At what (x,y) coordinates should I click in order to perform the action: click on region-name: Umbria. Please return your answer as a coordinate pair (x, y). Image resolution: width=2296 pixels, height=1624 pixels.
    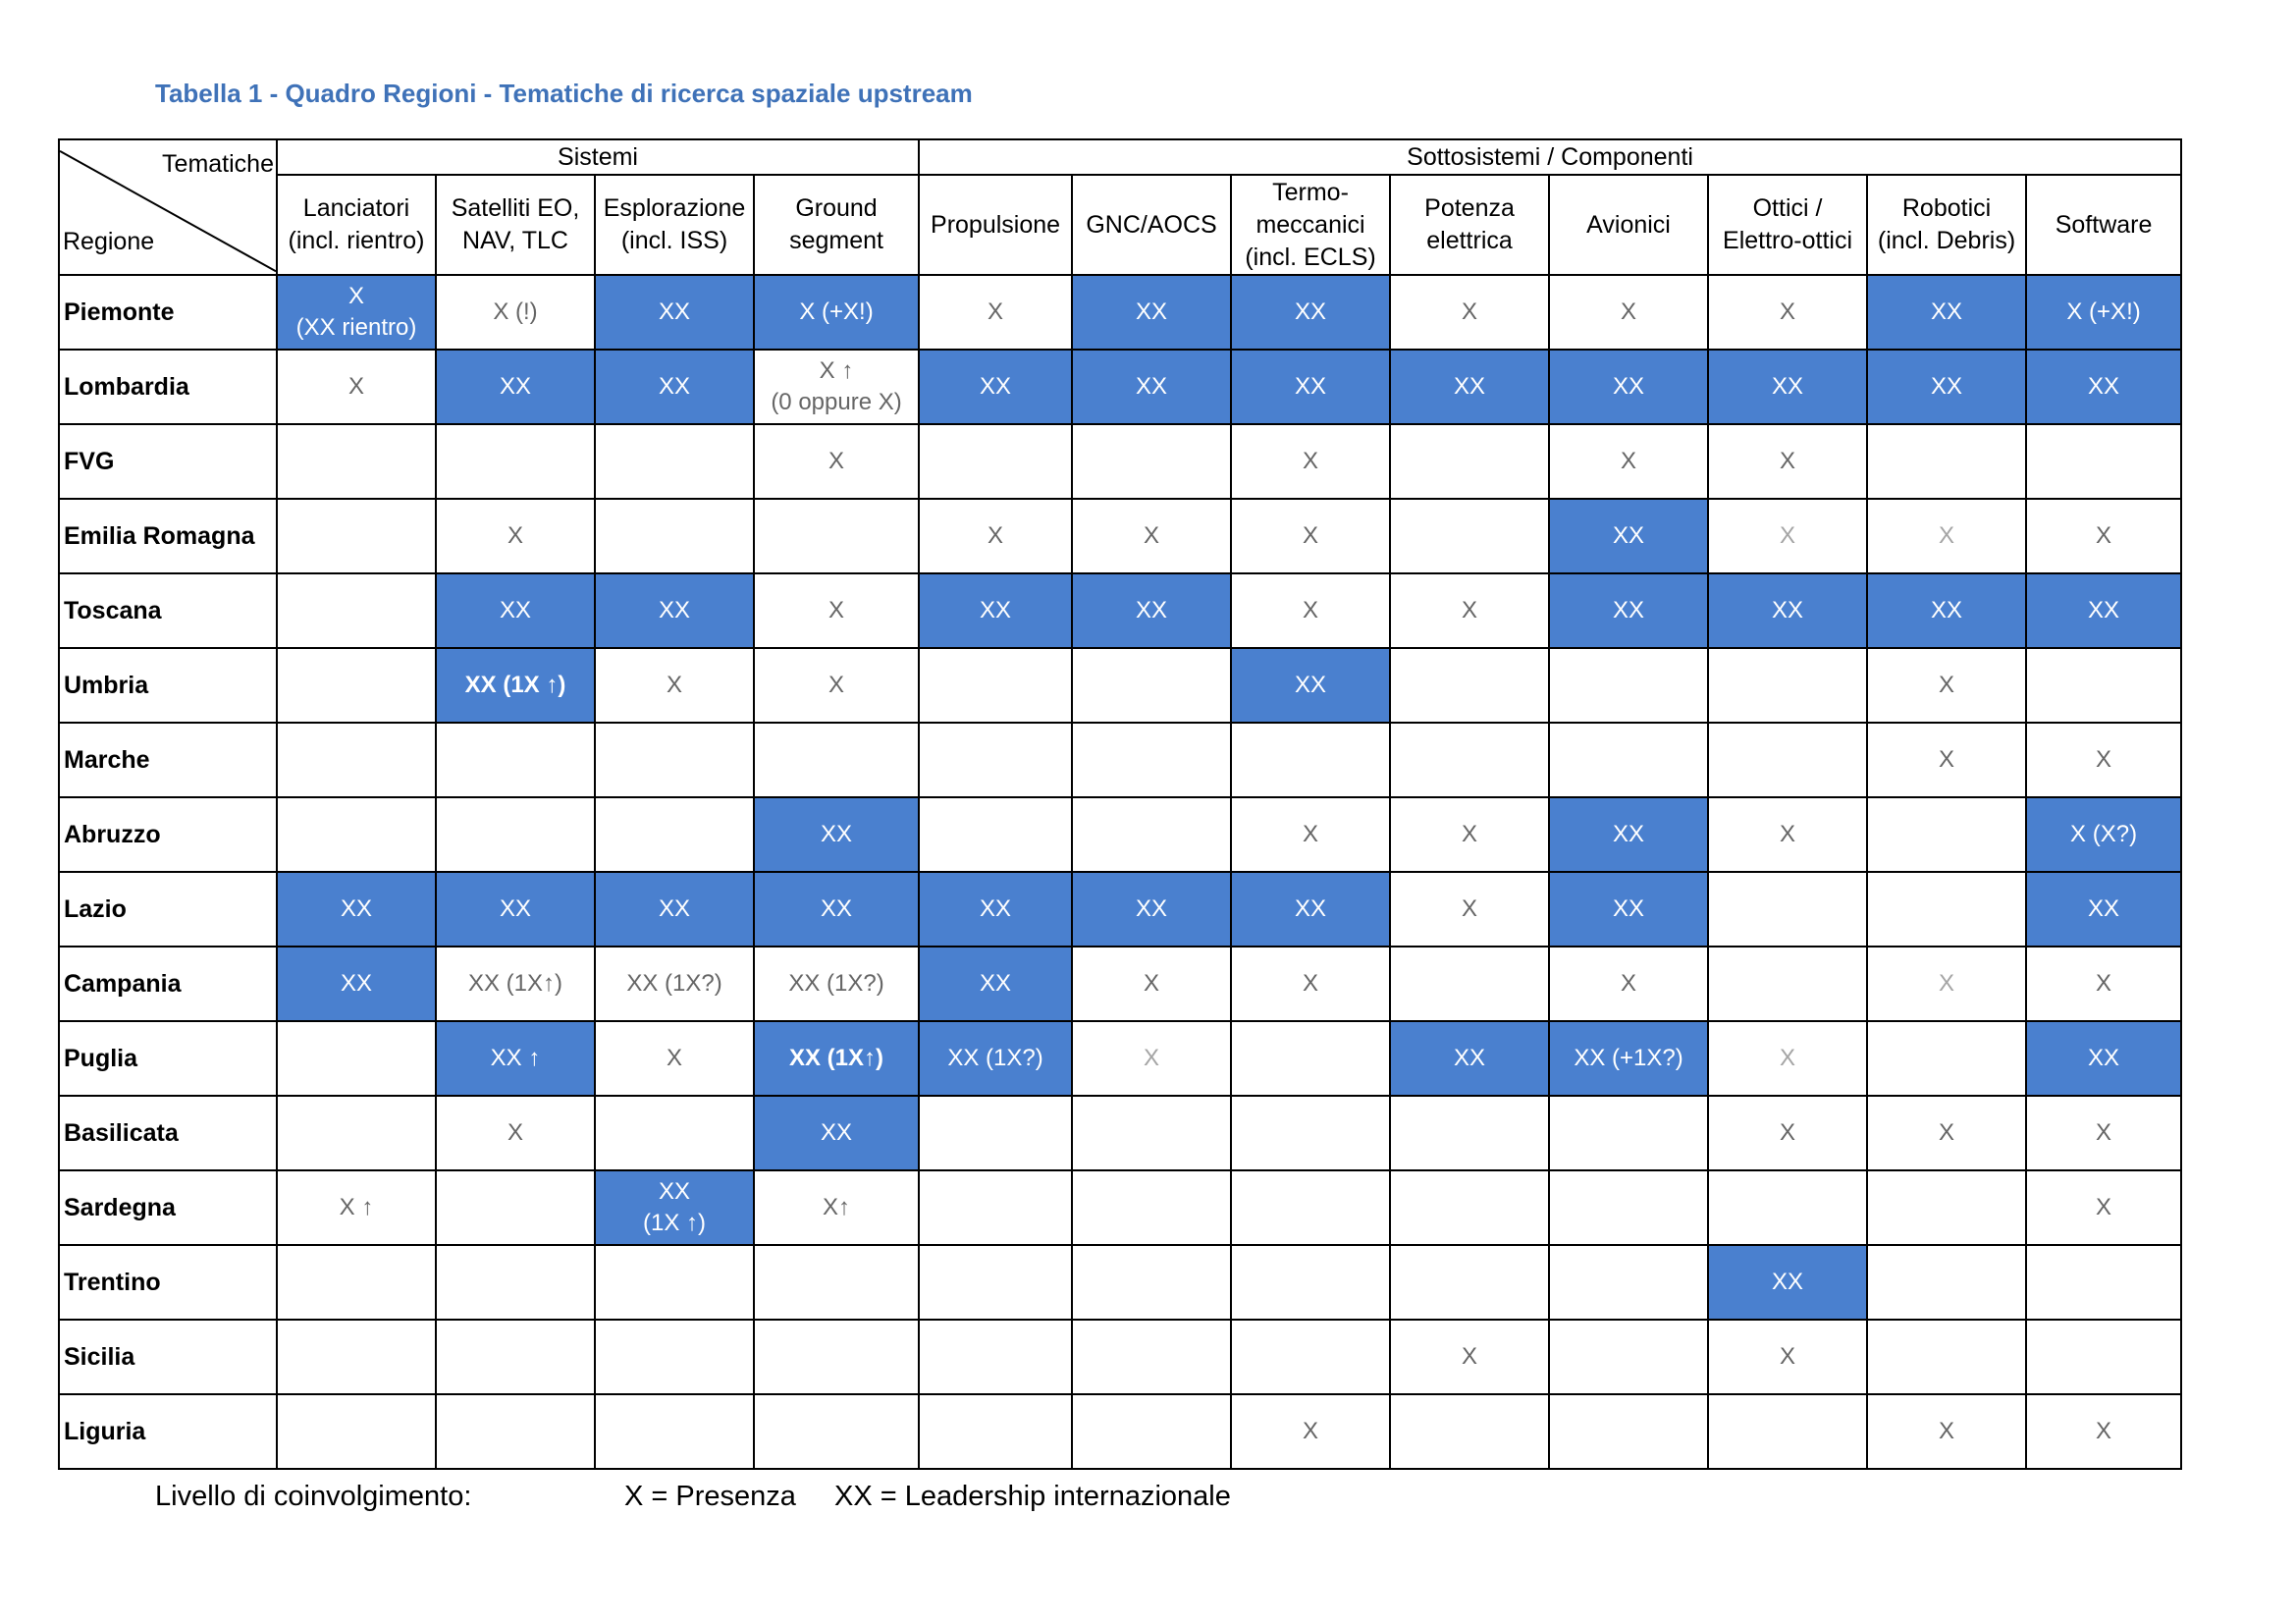
    Looking at the image, I should click on (168, 685).